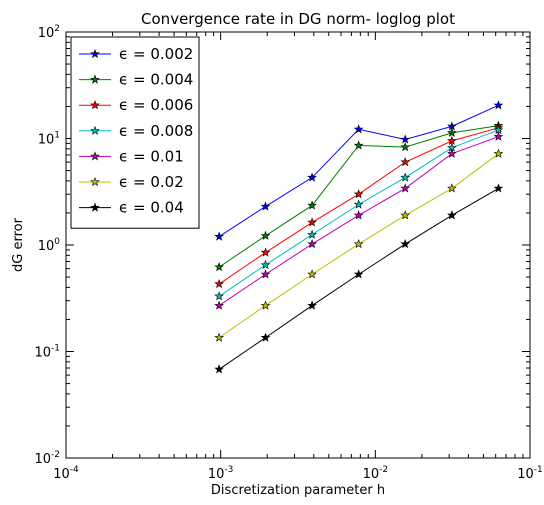  What do you see at coordinates (538, 470) in the screenshot?
I see `x-tick-label-exponent: -1` at bounding box center [538, 470].